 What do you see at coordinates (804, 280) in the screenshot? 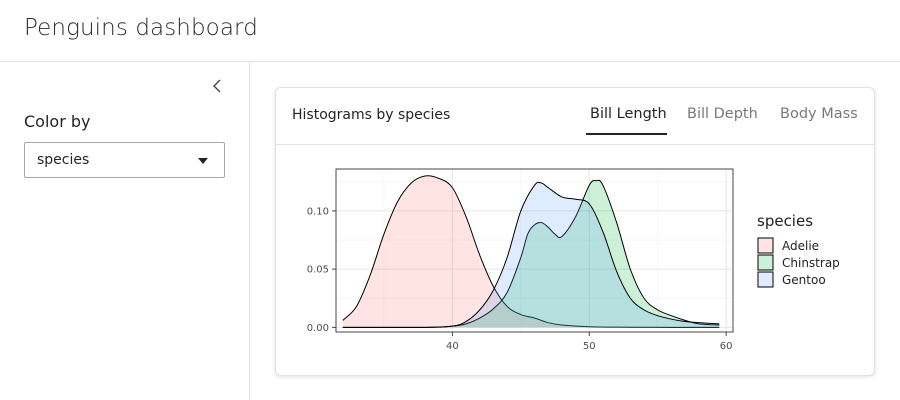
I see `legend-label-gentoo: Gentoo` at bounding box center [804, 280].